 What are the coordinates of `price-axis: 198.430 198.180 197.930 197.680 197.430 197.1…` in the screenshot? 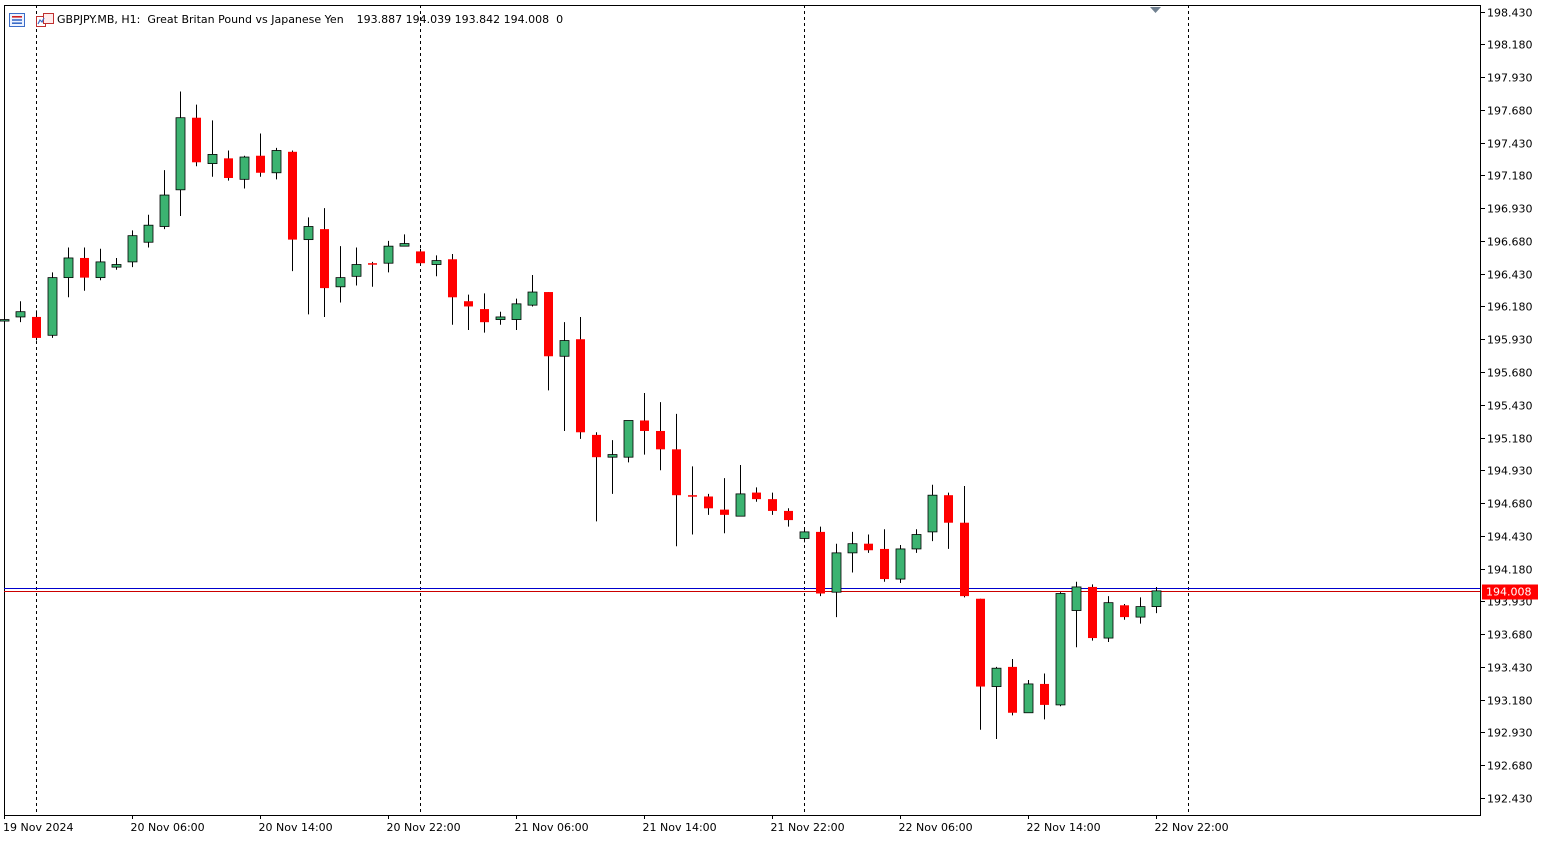 It's located at (1506, 406).